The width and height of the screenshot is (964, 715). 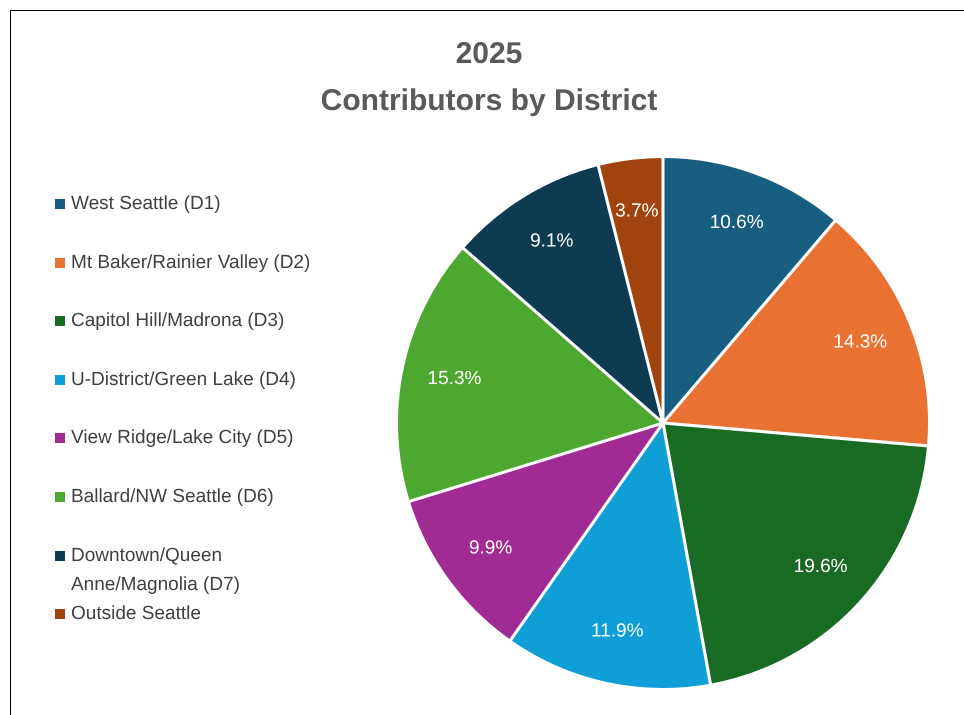 What do you see at coordinates (860, 341) in the screenshot?
I see `data-label: 14.3%` at bounding box center [860, 341].